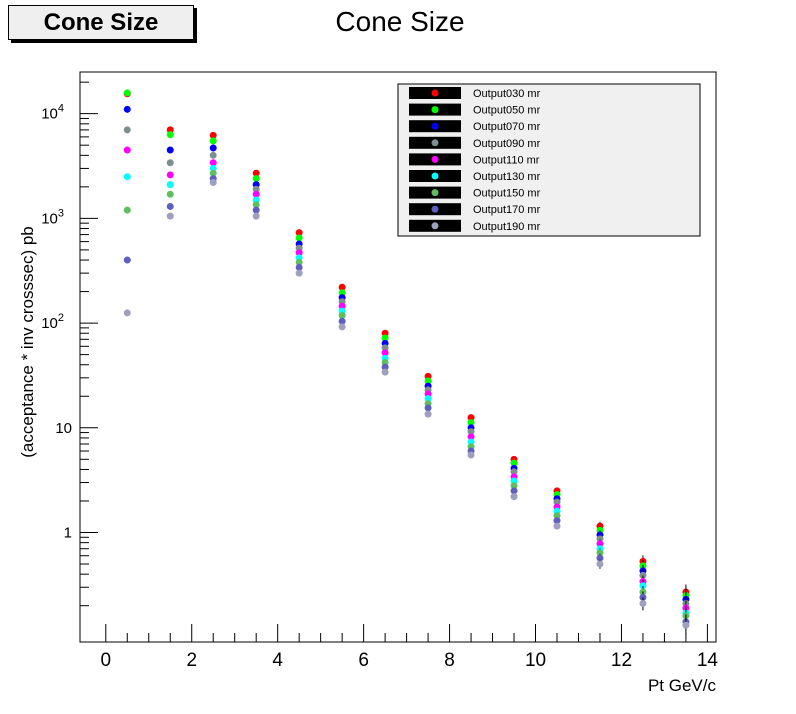 This screenshot has height=714, width=796. What do you see at coordinates (535, 660) in the screenshot?
I see `x-tick-label: 10` at bounding box center [535, 660].